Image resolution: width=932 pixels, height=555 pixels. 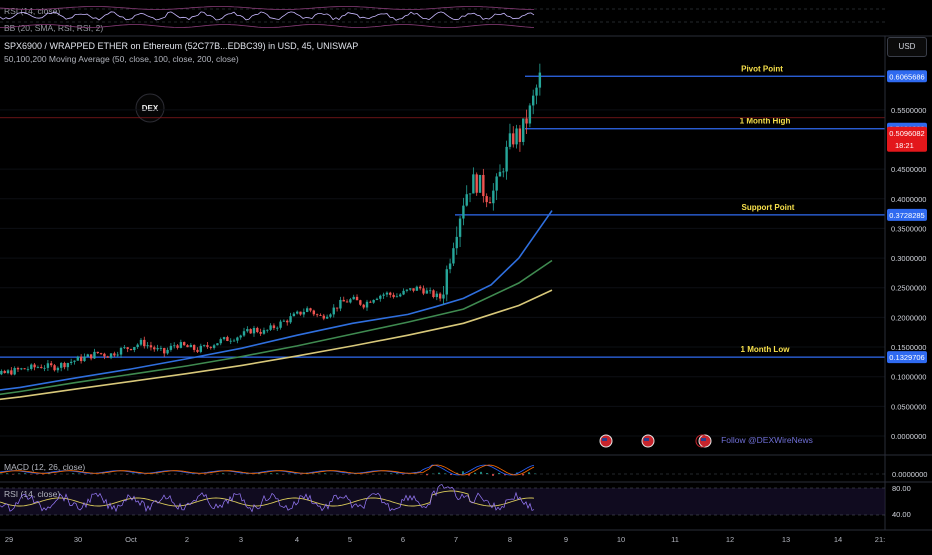 What do you see at coordinates (762, 68) in the screenshot?
I see `level-name: Pivot Point` at bounding box center [762, 68].